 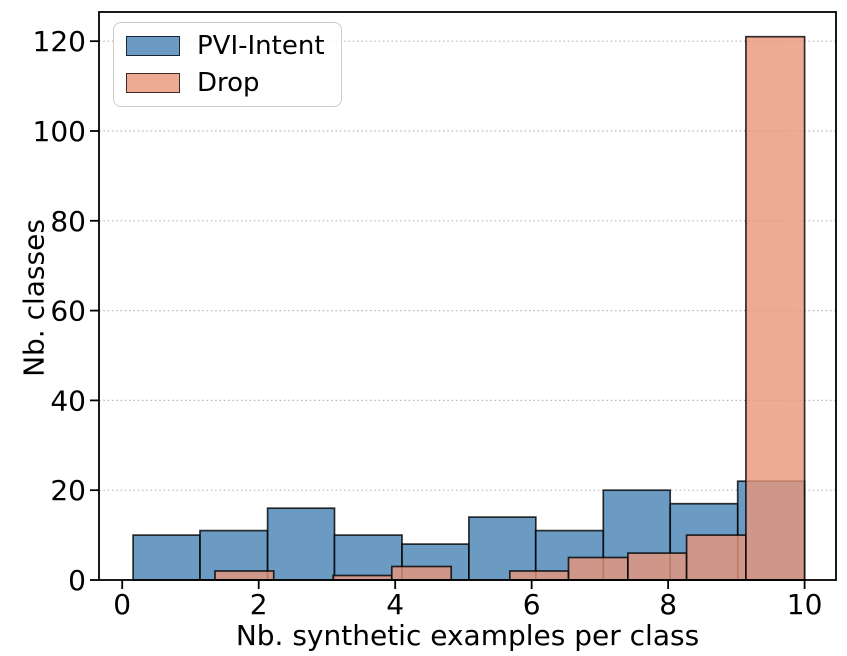 What do you see at coordinates (166, 557) in the screenshot?
I see `hist-bar-pvi-intent-bin1` at bounding box center [166, 557].